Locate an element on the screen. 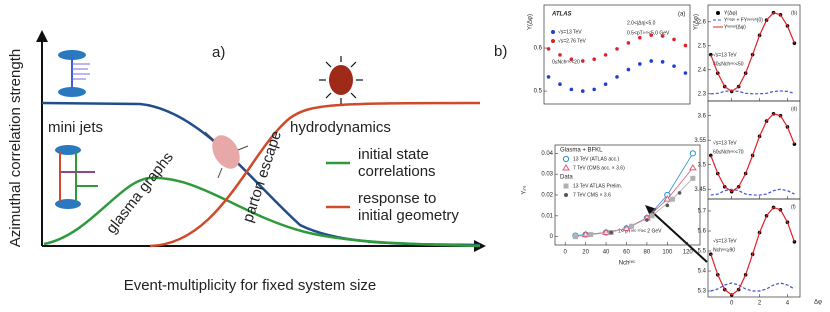  y-axis-label: Yᵢₙₜ is located at coordinates (525, 189).